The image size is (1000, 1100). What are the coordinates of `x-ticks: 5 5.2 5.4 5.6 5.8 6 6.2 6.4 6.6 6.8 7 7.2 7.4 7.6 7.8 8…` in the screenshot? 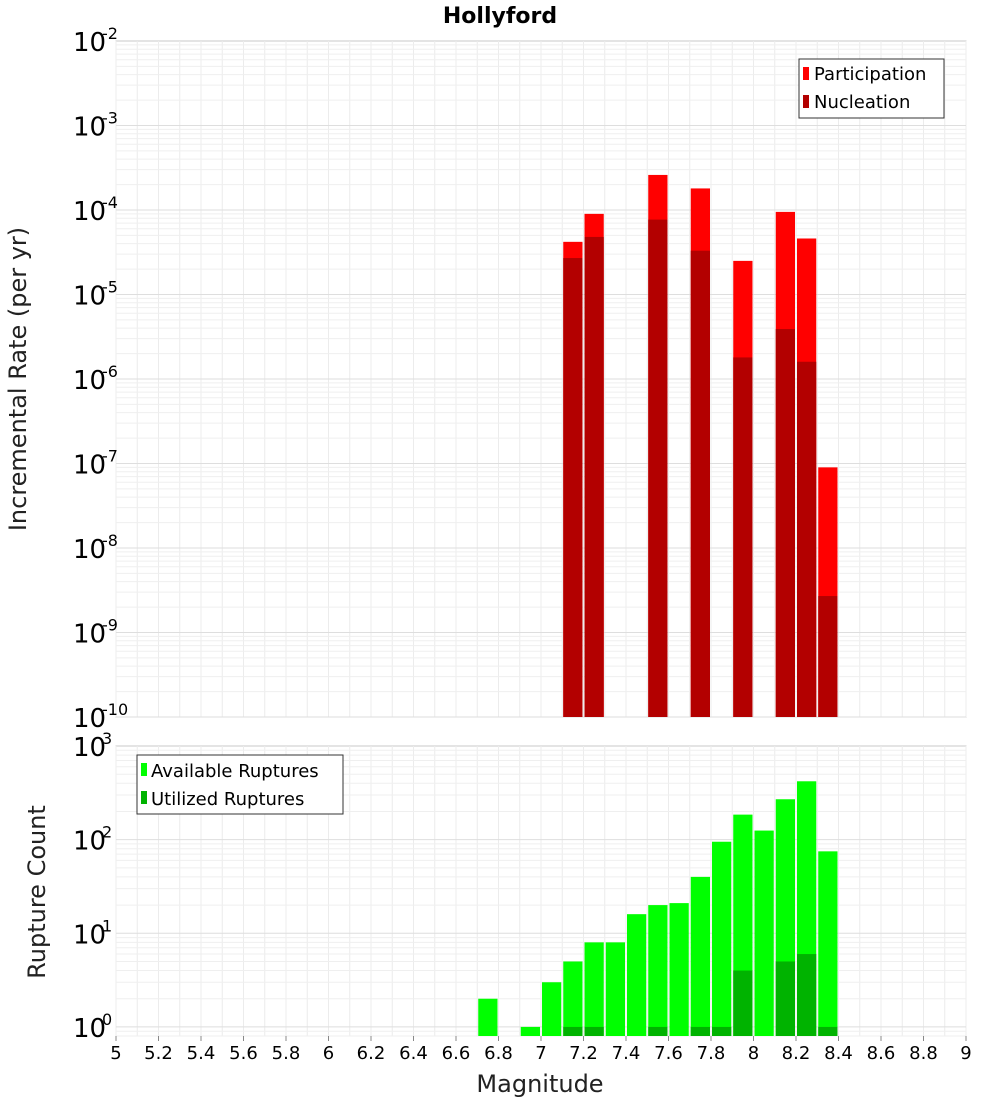 It's located at (541, 1050).